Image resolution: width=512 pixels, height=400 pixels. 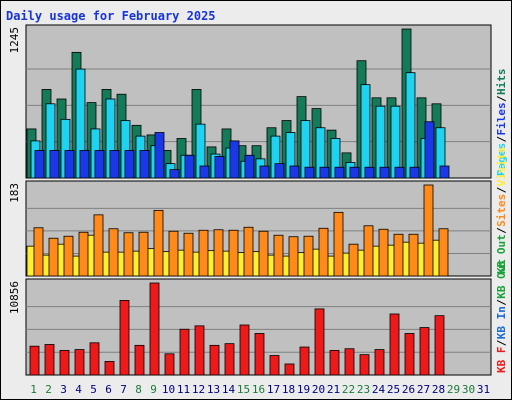 What do you see at coordinates (63, 389) in the screenshot?
I see `day-label-3: 3` at bounding box center [63, 389].